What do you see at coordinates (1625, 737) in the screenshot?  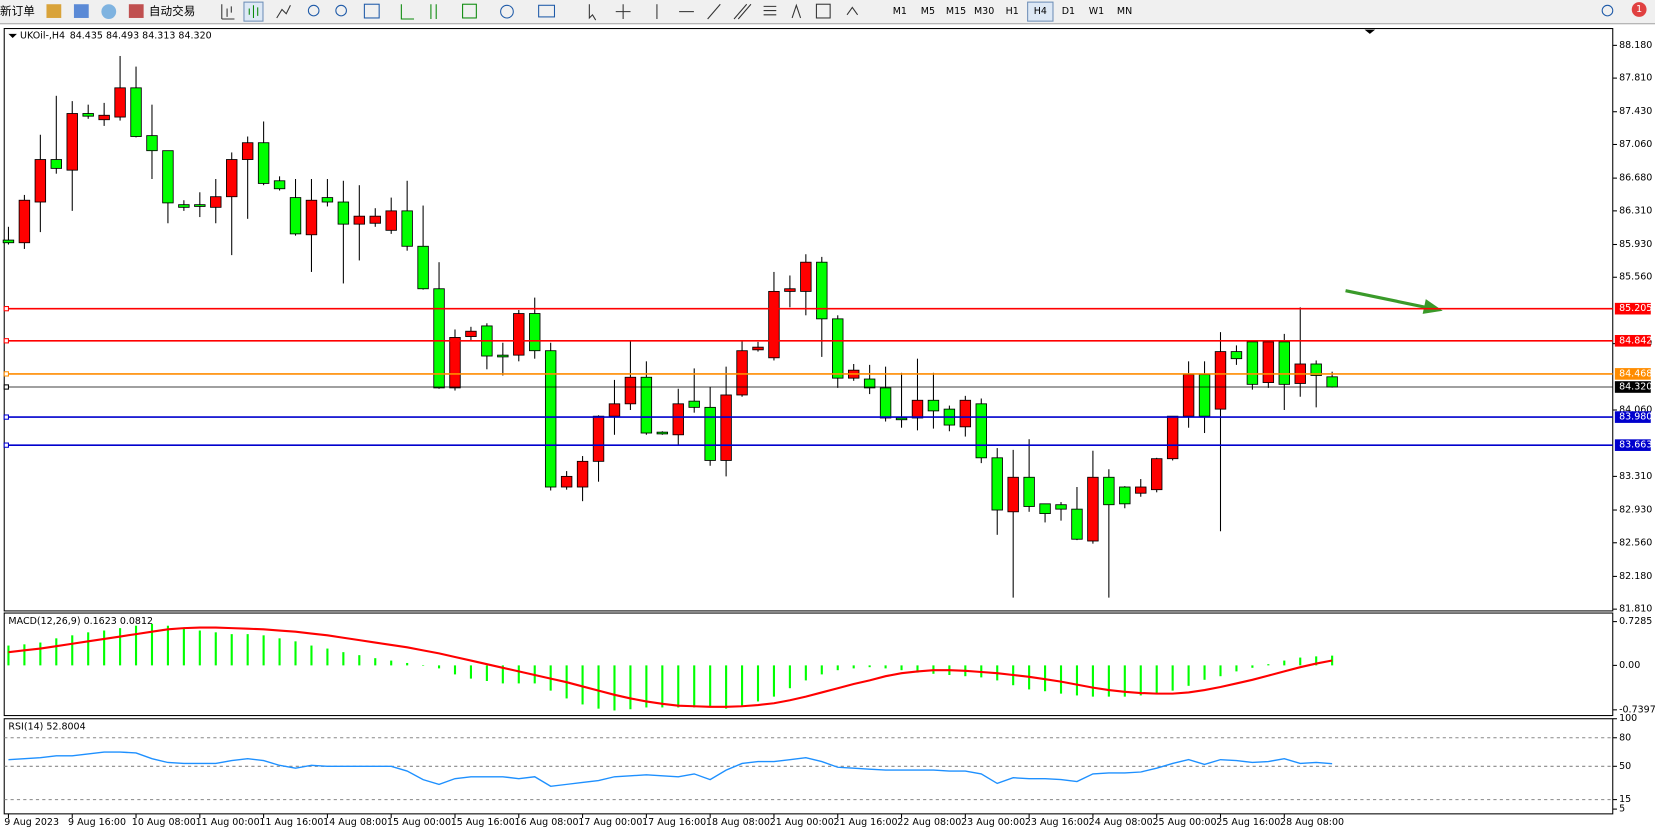 I see `y-tick-label: 80` at bounding box center [1625, 737].